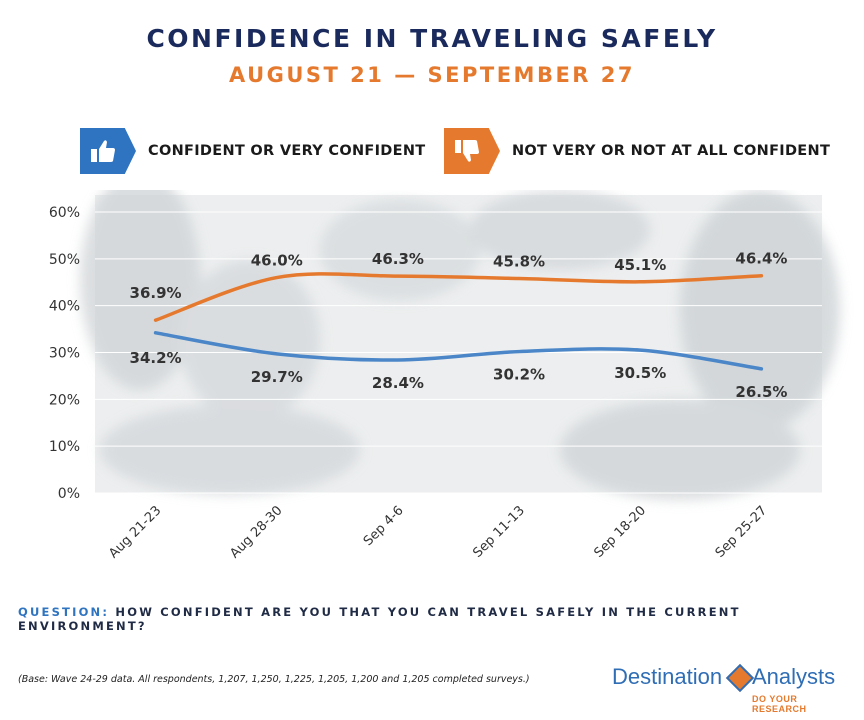 Image resolution: width=864 pixels, height=720 pixels. What do you see at coordinates (64, 213) in the screenshot?
I see `y-tick-label: 60%` at bounding box center [64, 213].